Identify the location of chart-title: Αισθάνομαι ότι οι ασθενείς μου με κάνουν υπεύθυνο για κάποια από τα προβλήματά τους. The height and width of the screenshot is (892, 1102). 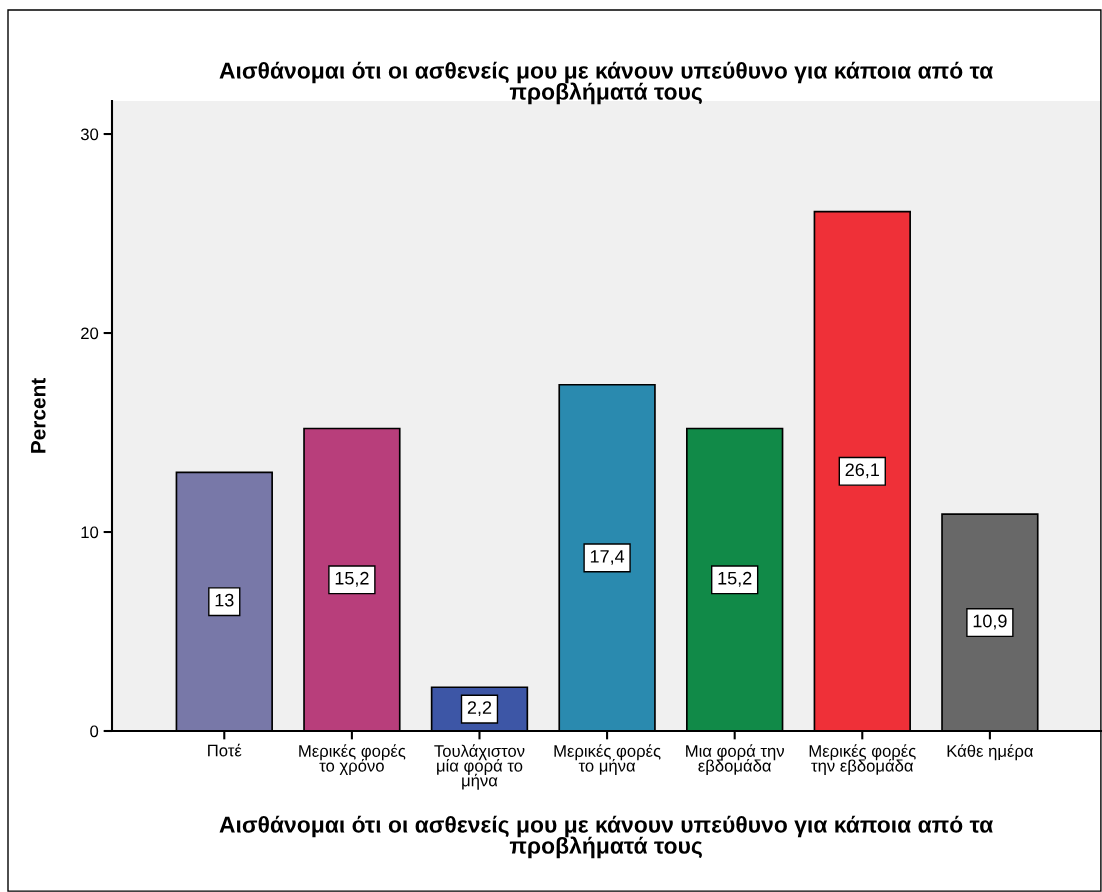
(606, 83).